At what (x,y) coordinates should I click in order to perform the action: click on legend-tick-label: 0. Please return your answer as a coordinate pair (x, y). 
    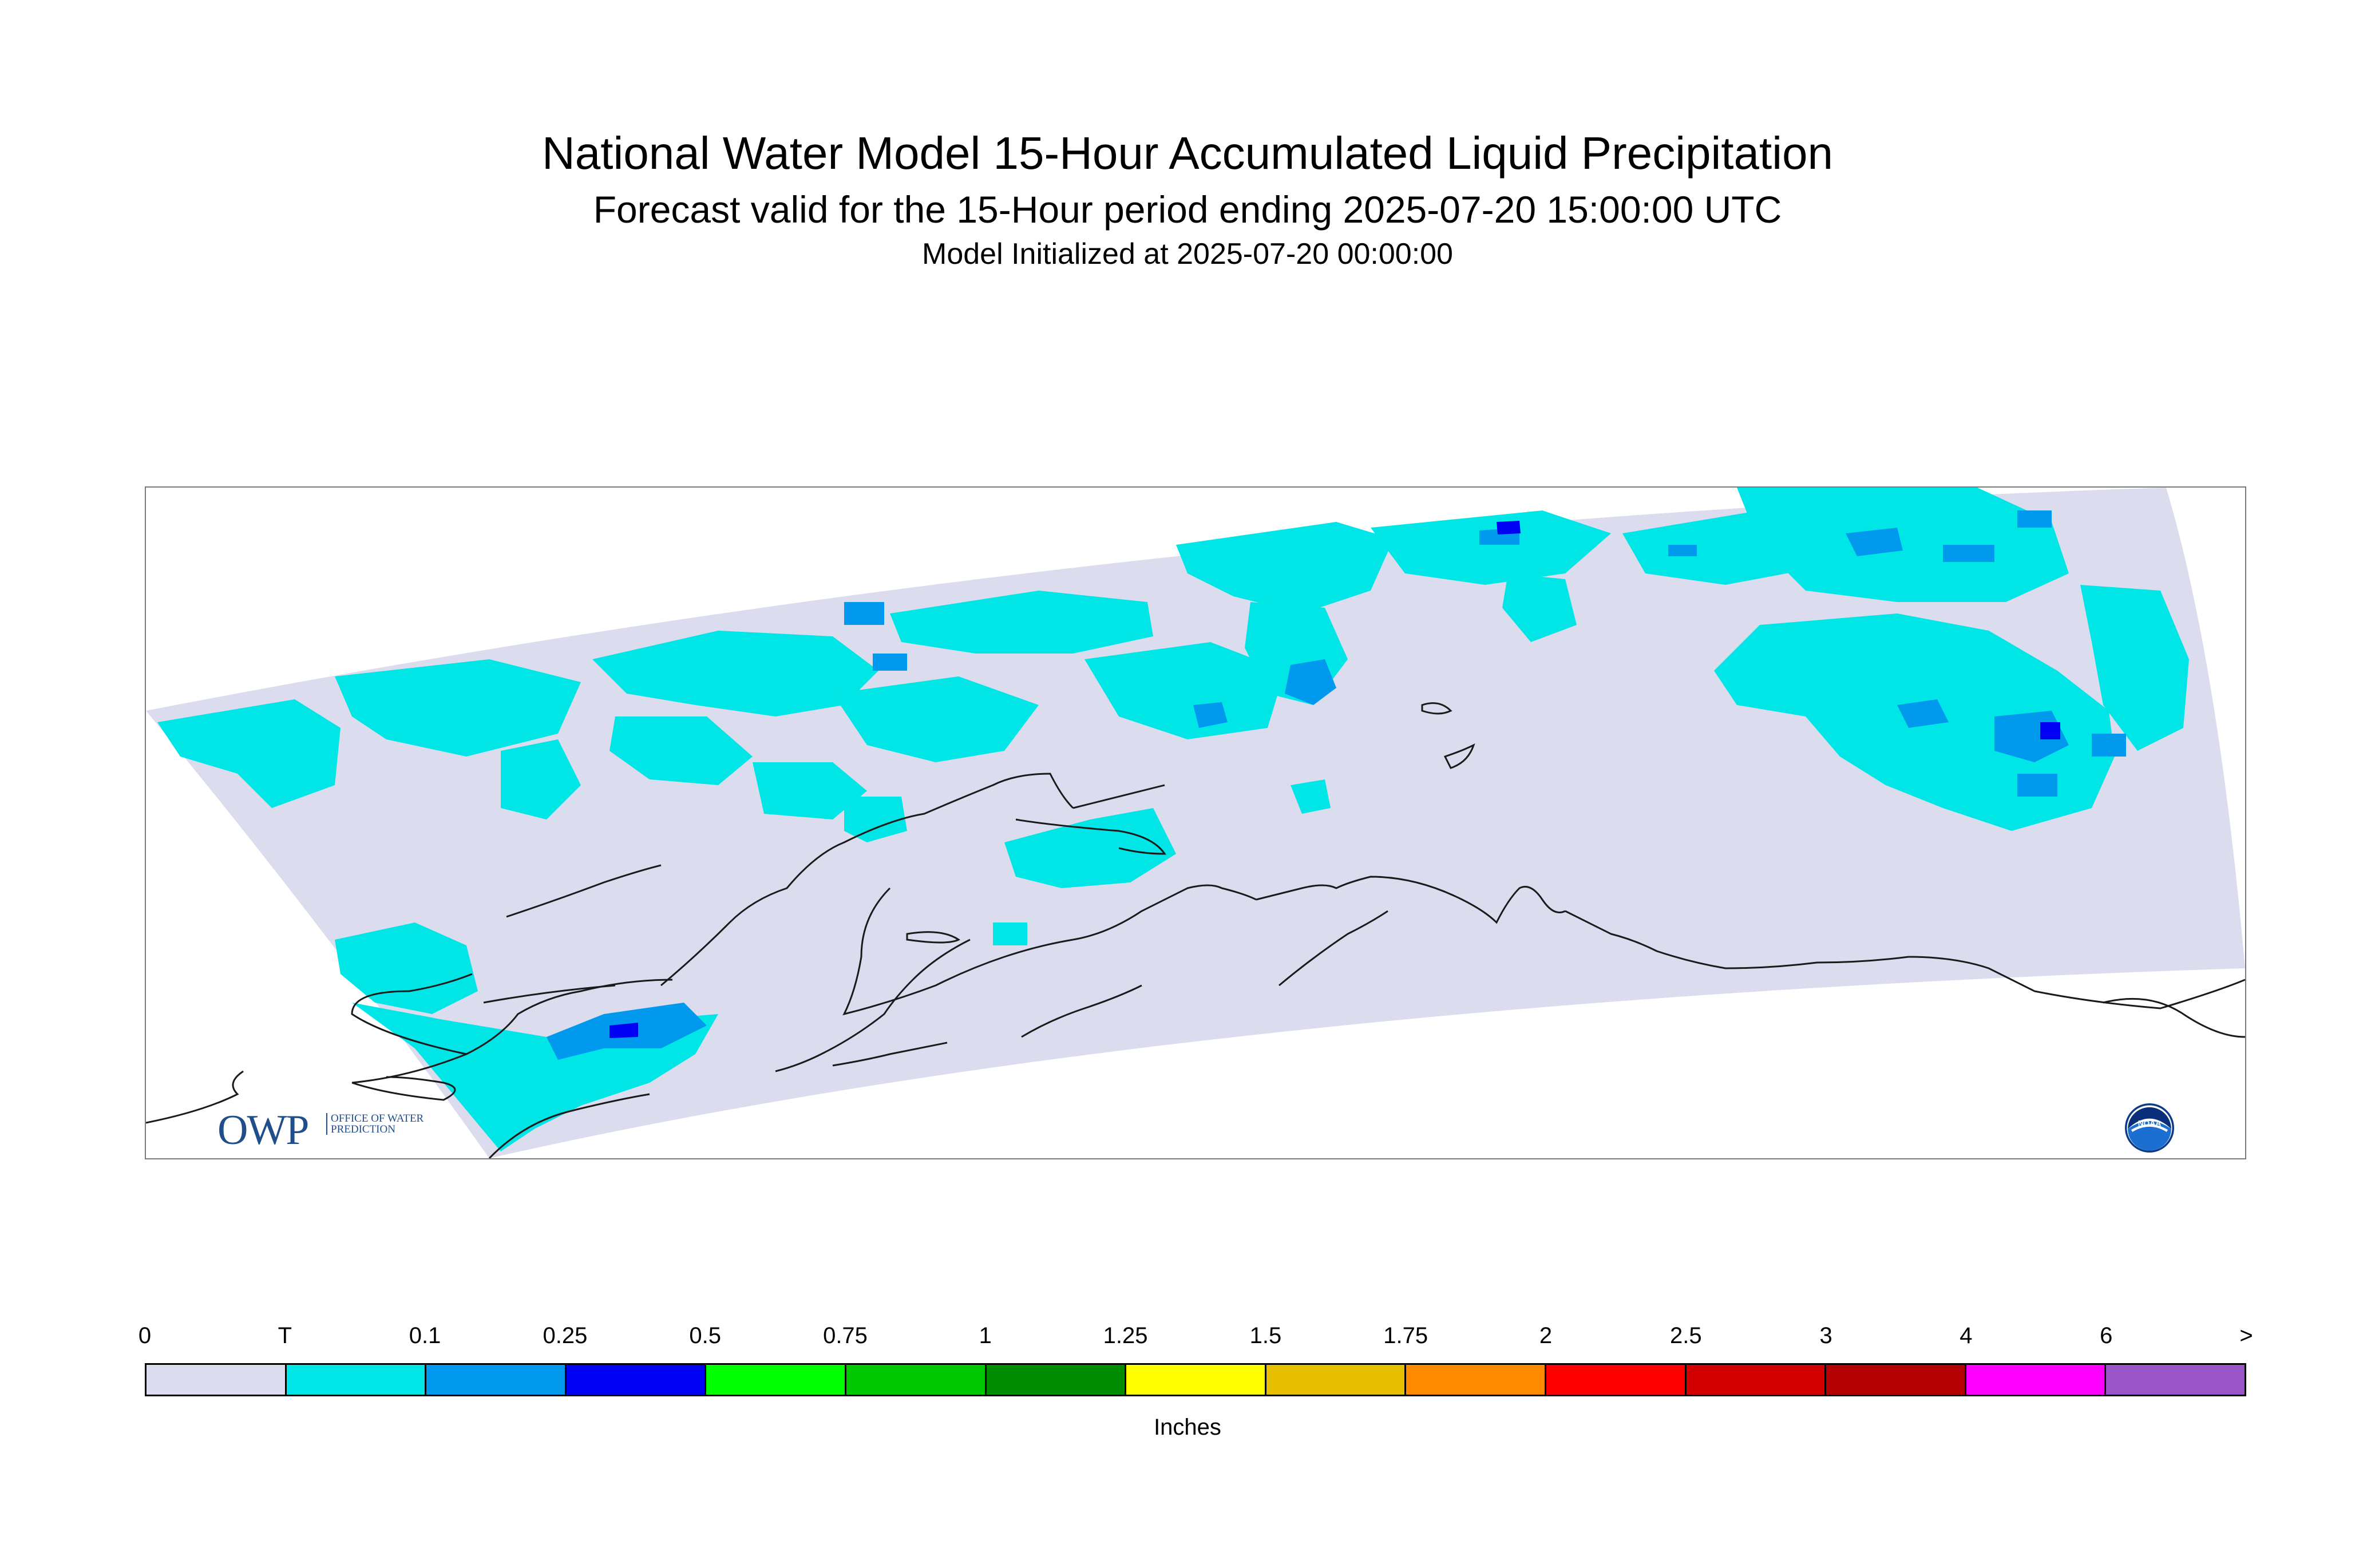
    Looking at the image, I should click on (145, 1335).